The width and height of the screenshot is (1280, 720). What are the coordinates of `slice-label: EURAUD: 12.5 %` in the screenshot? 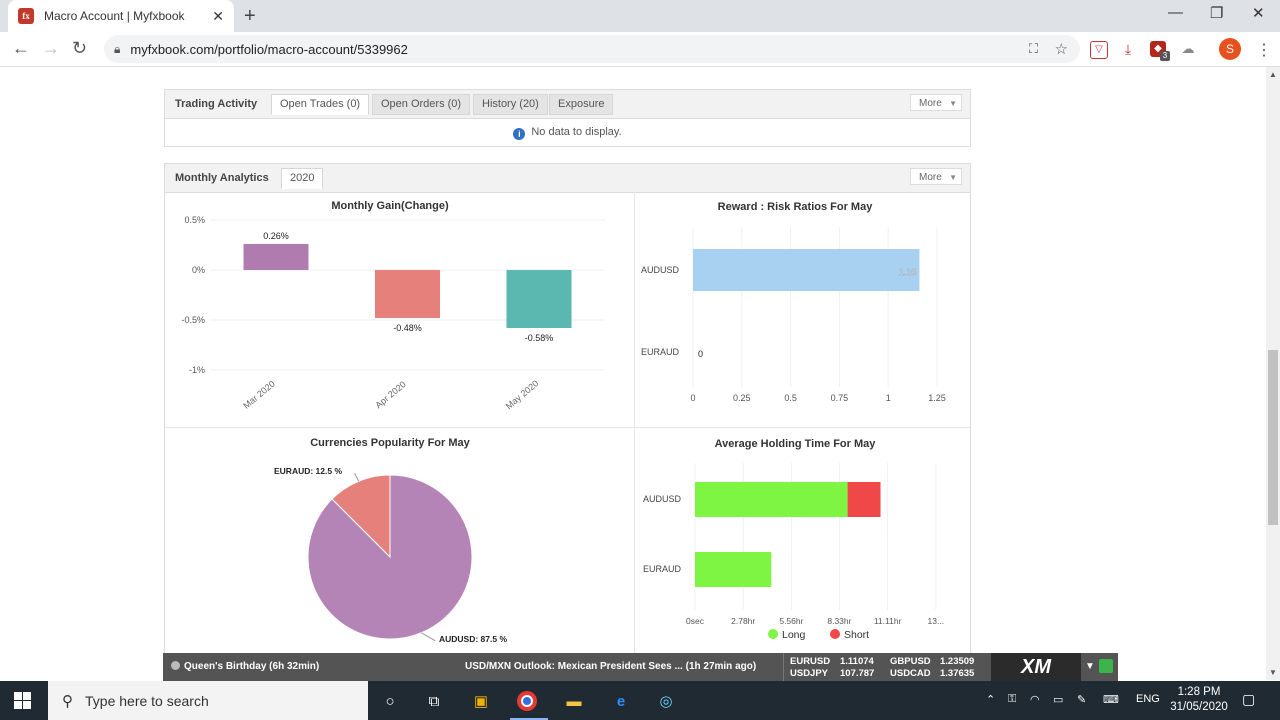 It's located at (308, 471).